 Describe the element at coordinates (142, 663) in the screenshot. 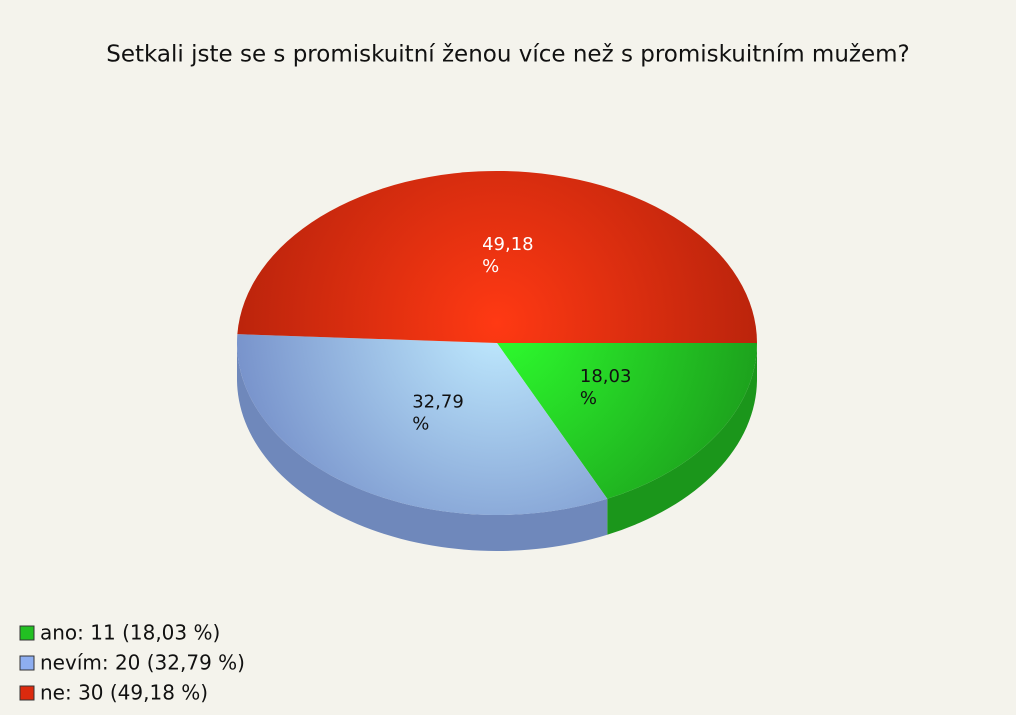

I see `legend-label: nevím: 20 (32,79 %)` at that location.